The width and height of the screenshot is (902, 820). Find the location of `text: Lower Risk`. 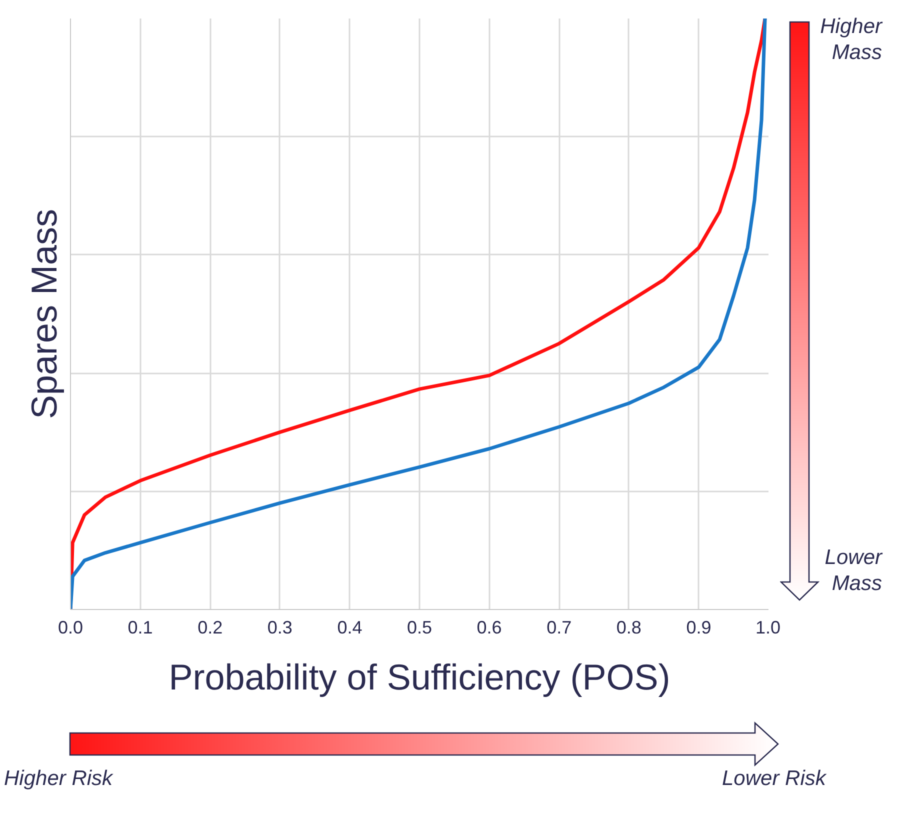

text: Lower Risk is located at coordinates (774, 779).